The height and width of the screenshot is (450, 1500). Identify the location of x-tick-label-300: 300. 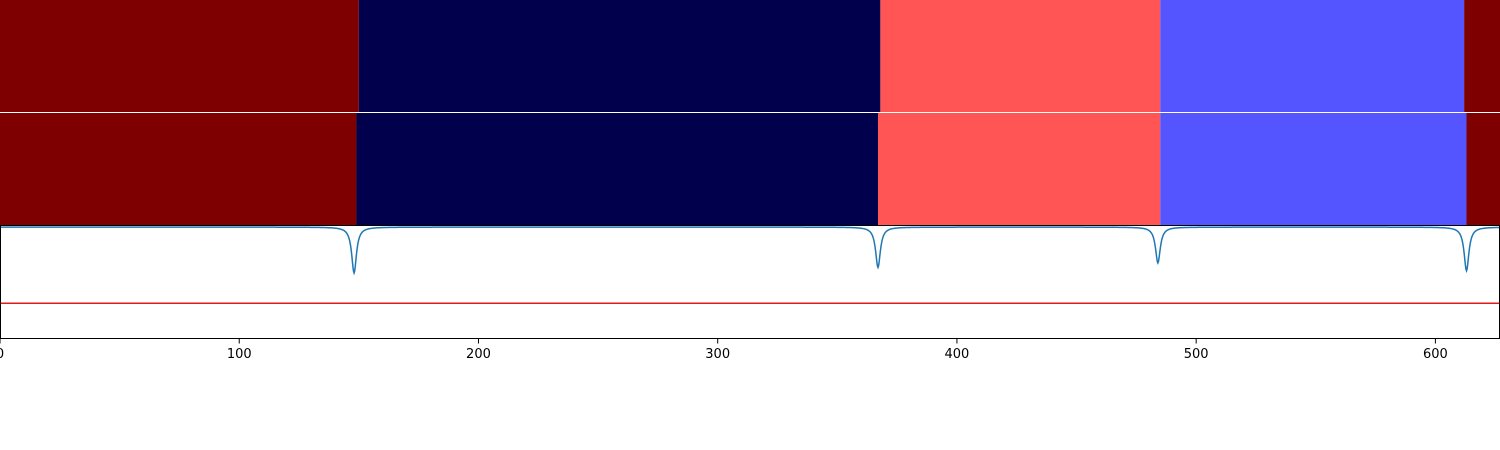
(717, 354).